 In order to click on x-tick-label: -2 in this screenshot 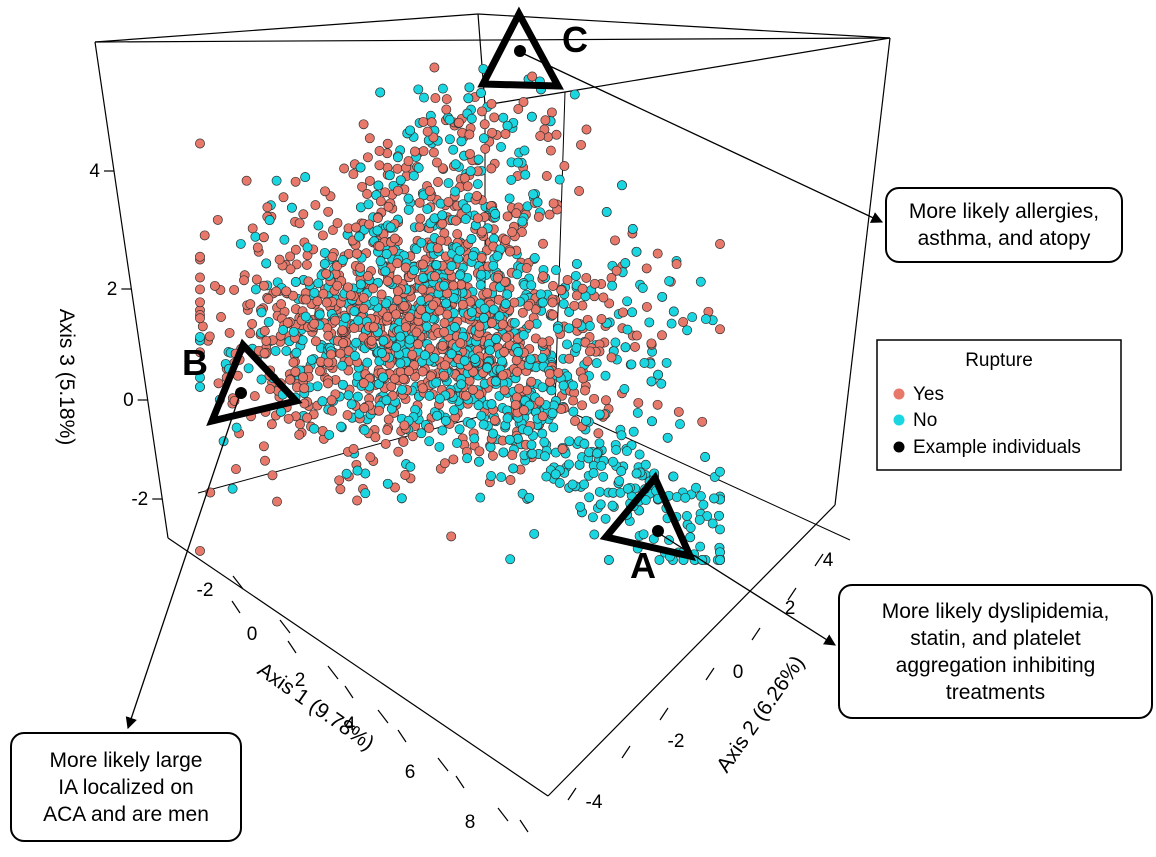, I will do `click(205, 590)`.